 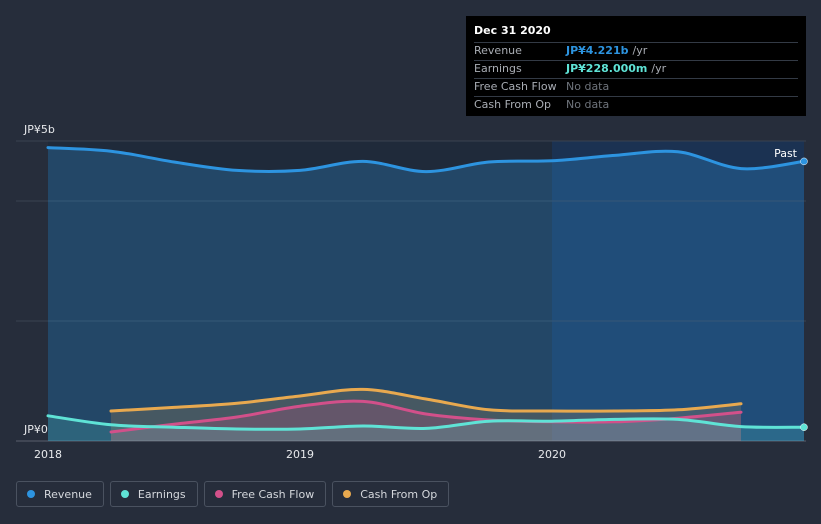 I want to click on legend-label: Earnings, so click(x=161, y=494).